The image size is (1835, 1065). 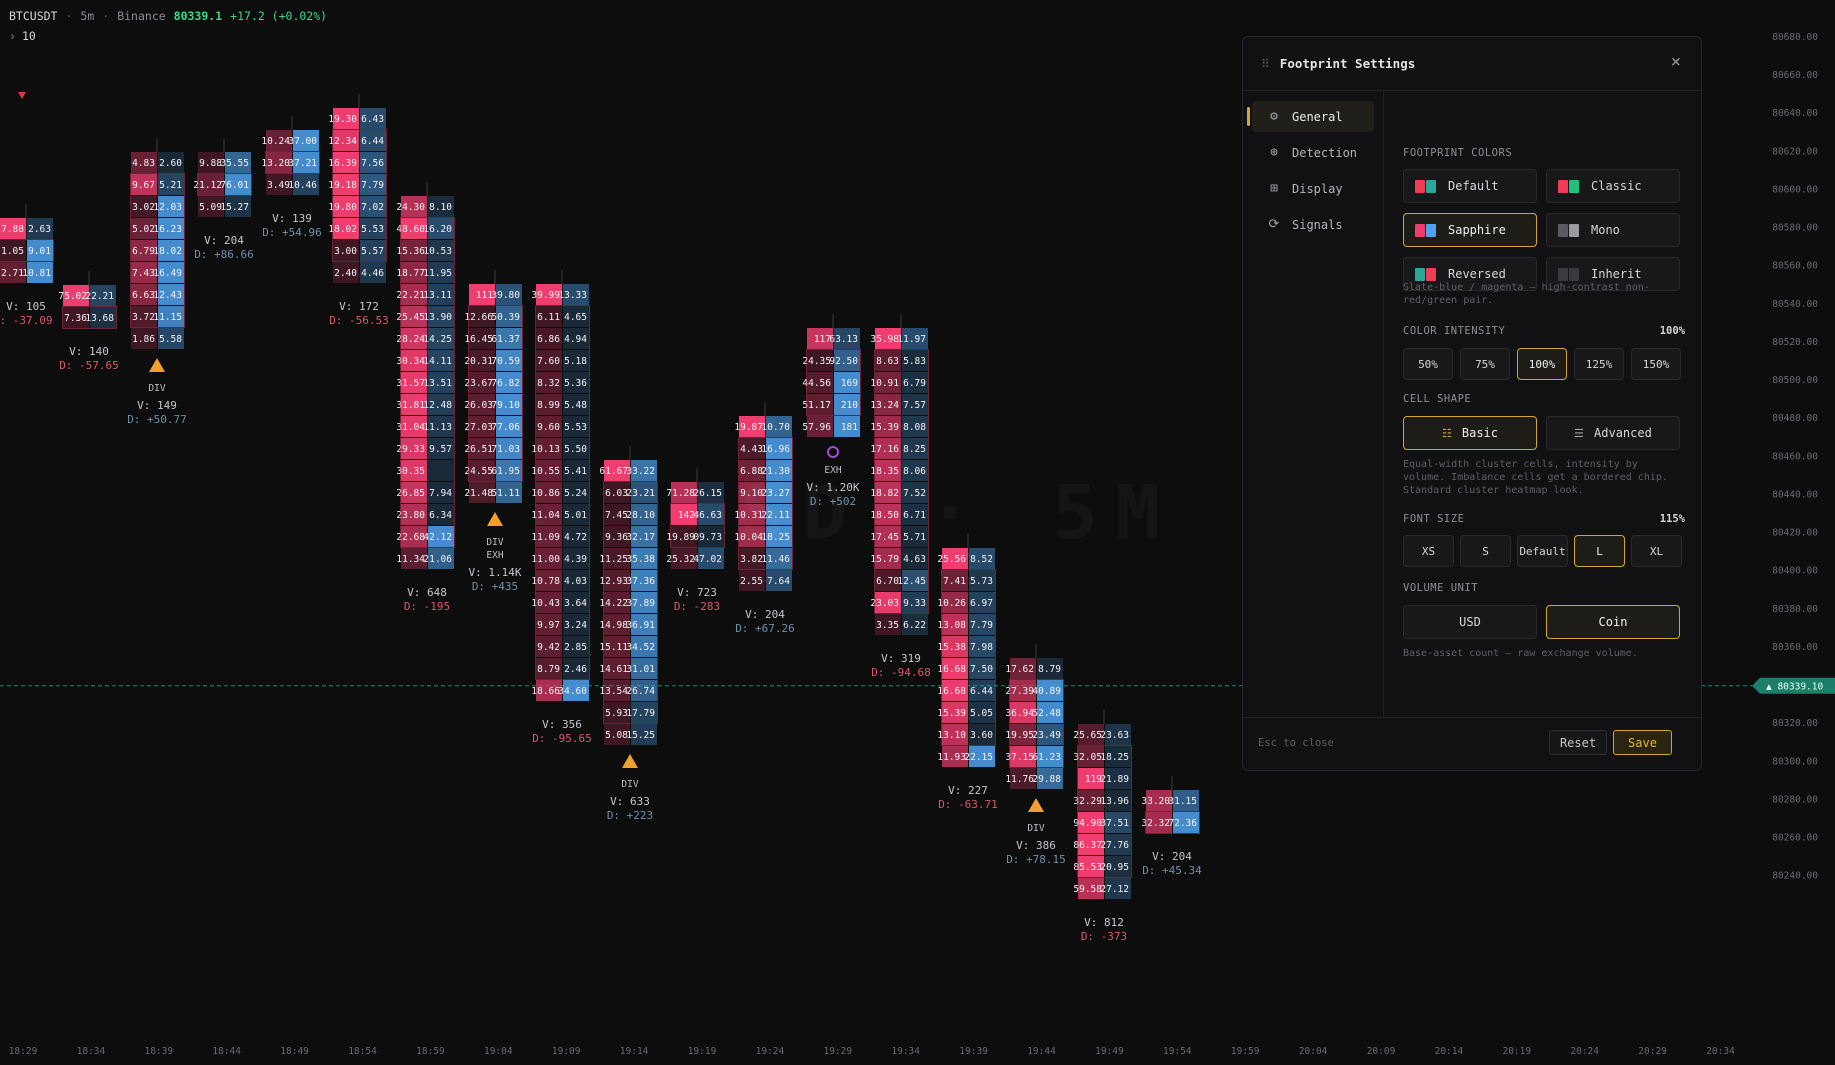 I want to click on nav-item-display: ⊞ Display, so click(x=1313, y=188).